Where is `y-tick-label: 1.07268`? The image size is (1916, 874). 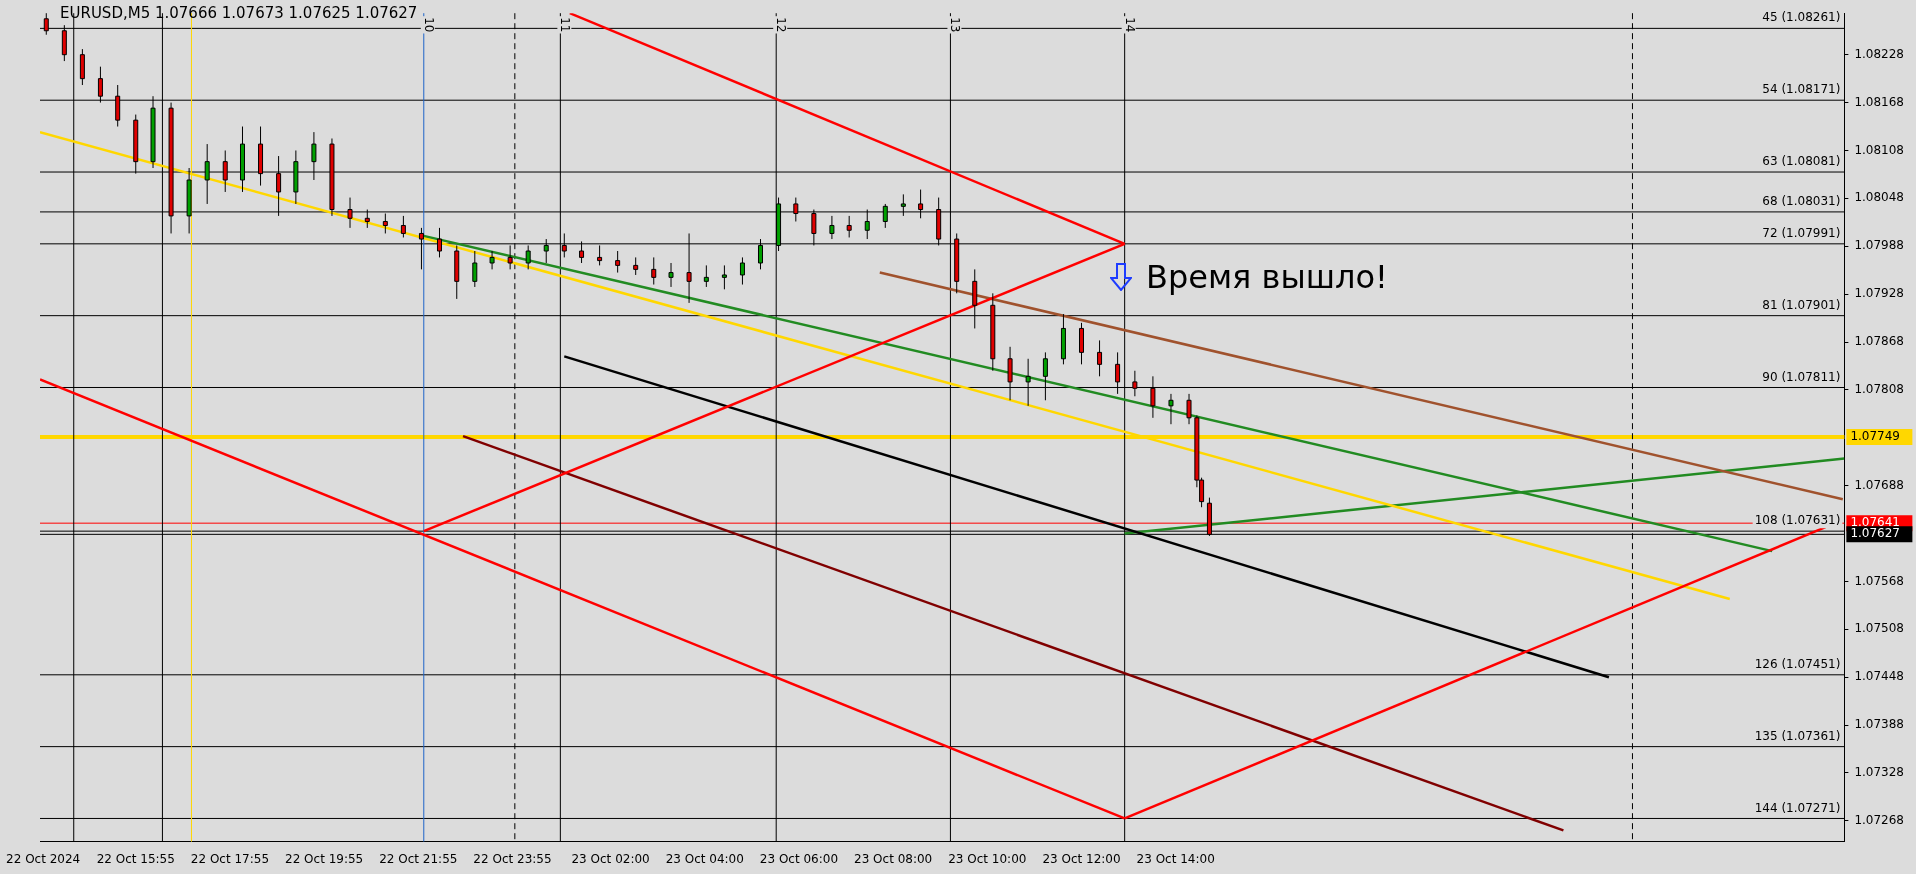 y-tick-label: 1.07268 is located at coordinates (1879, 819).